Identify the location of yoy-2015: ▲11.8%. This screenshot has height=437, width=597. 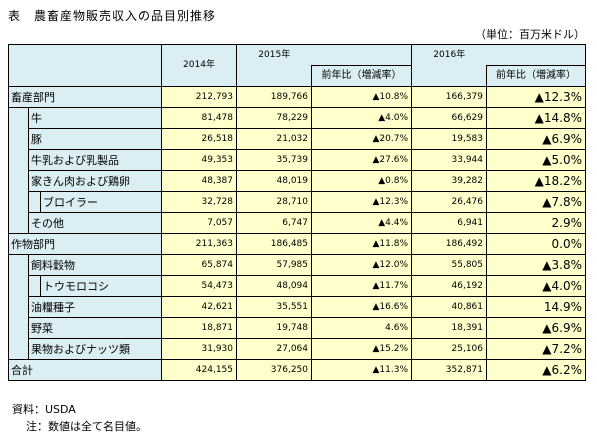
(361, 244).